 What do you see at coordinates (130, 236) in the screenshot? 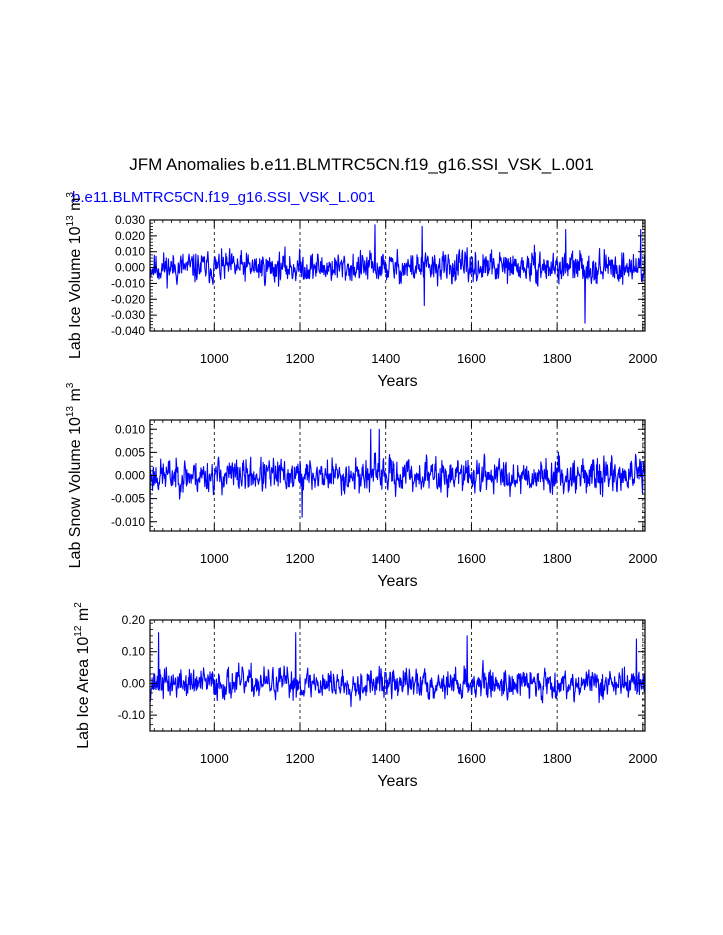
I see `y-tick-label: 0.020` at bounding box center [130, 236].